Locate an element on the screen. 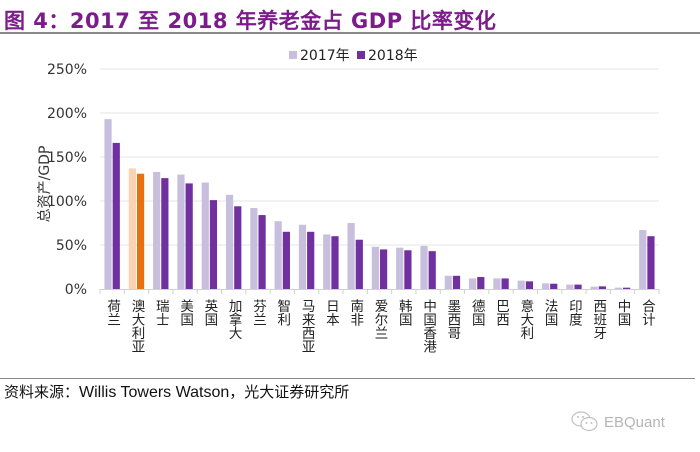 Image resolution: width=700 pixels, height=452 pixels. legend-swatch-2017 is located at coordinates (293, 55).